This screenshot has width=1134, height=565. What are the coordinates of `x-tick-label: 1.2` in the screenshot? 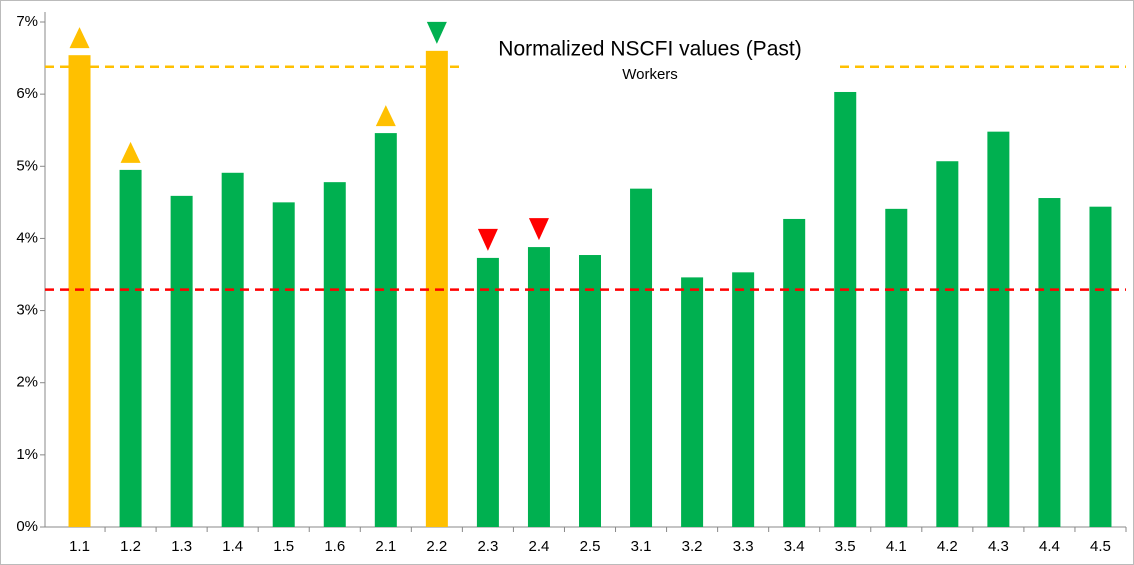 It's located at (130, 546).